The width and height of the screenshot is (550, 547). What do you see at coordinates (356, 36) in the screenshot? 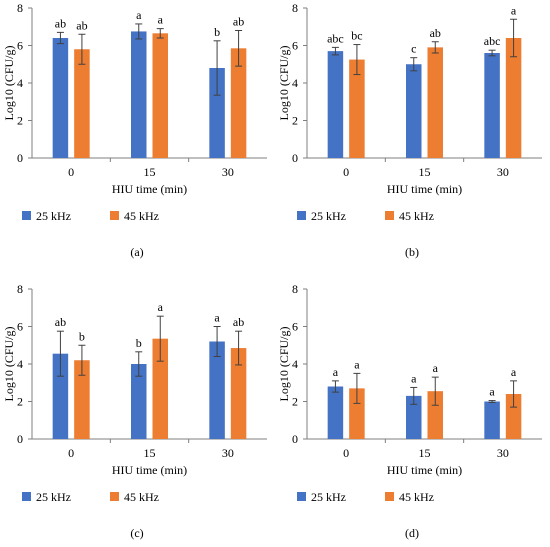
I see `significance-label: bc` at bounding box center [356, 36].